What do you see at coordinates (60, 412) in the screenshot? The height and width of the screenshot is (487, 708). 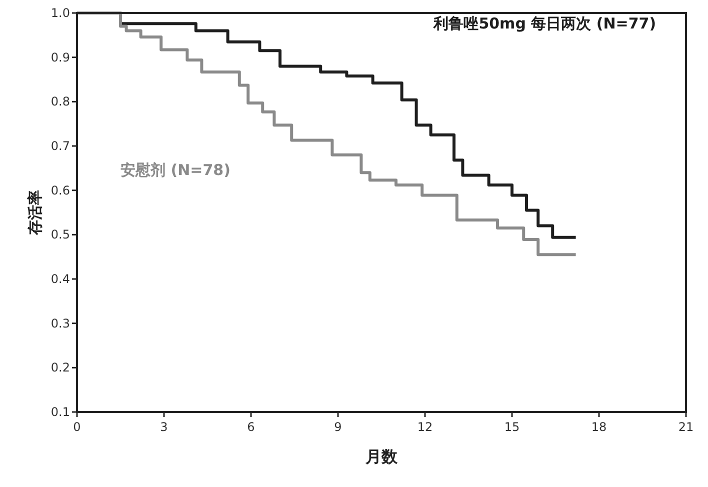 I see `y-tick-label: 0.1` at bounding box center [60, 412].